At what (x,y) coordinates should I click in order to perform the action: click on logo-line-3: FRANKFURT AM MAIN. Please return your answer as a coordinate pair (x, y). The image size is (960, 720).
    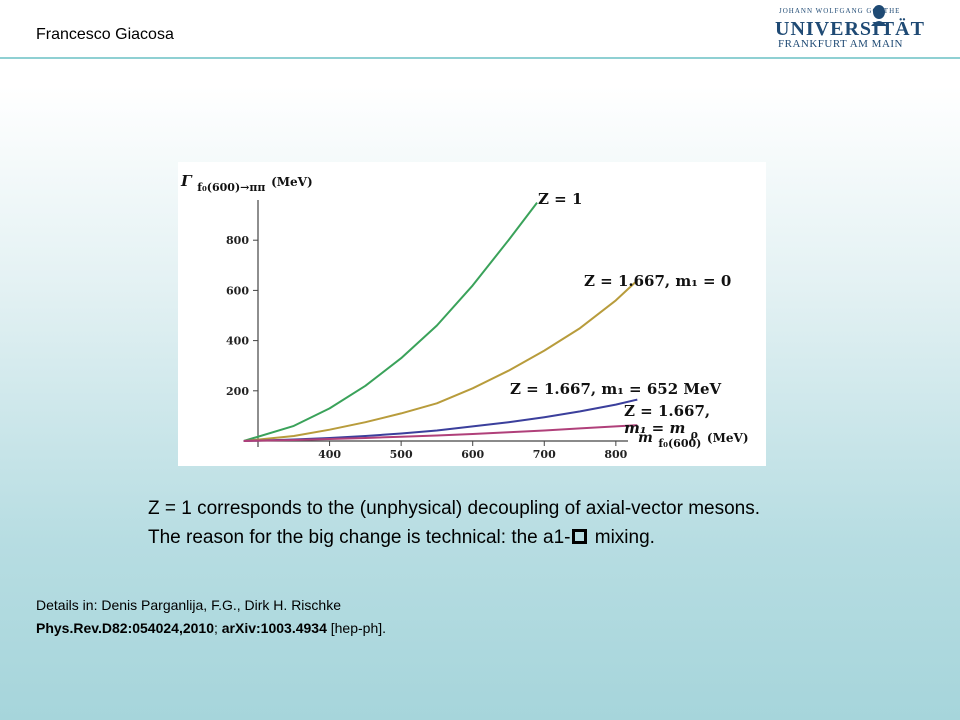
    Looking at the image, I should click on (840, 44).